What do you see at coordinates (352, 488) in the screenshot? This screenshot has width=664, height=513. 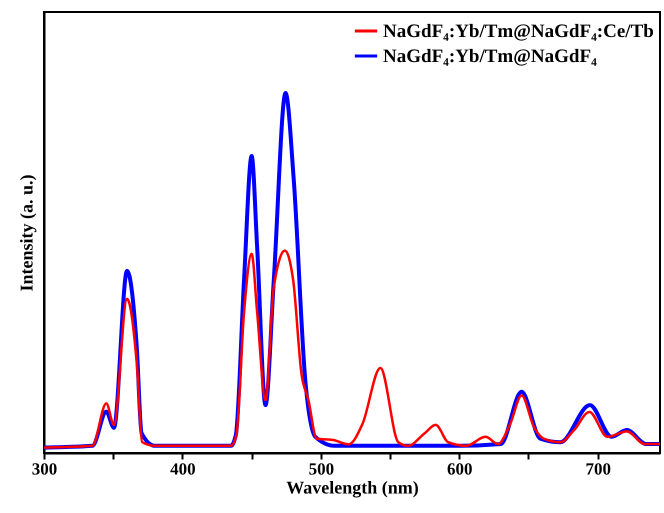 I see `x-axis-title: Wavelength (nm)` at bounding box center [352, 488].